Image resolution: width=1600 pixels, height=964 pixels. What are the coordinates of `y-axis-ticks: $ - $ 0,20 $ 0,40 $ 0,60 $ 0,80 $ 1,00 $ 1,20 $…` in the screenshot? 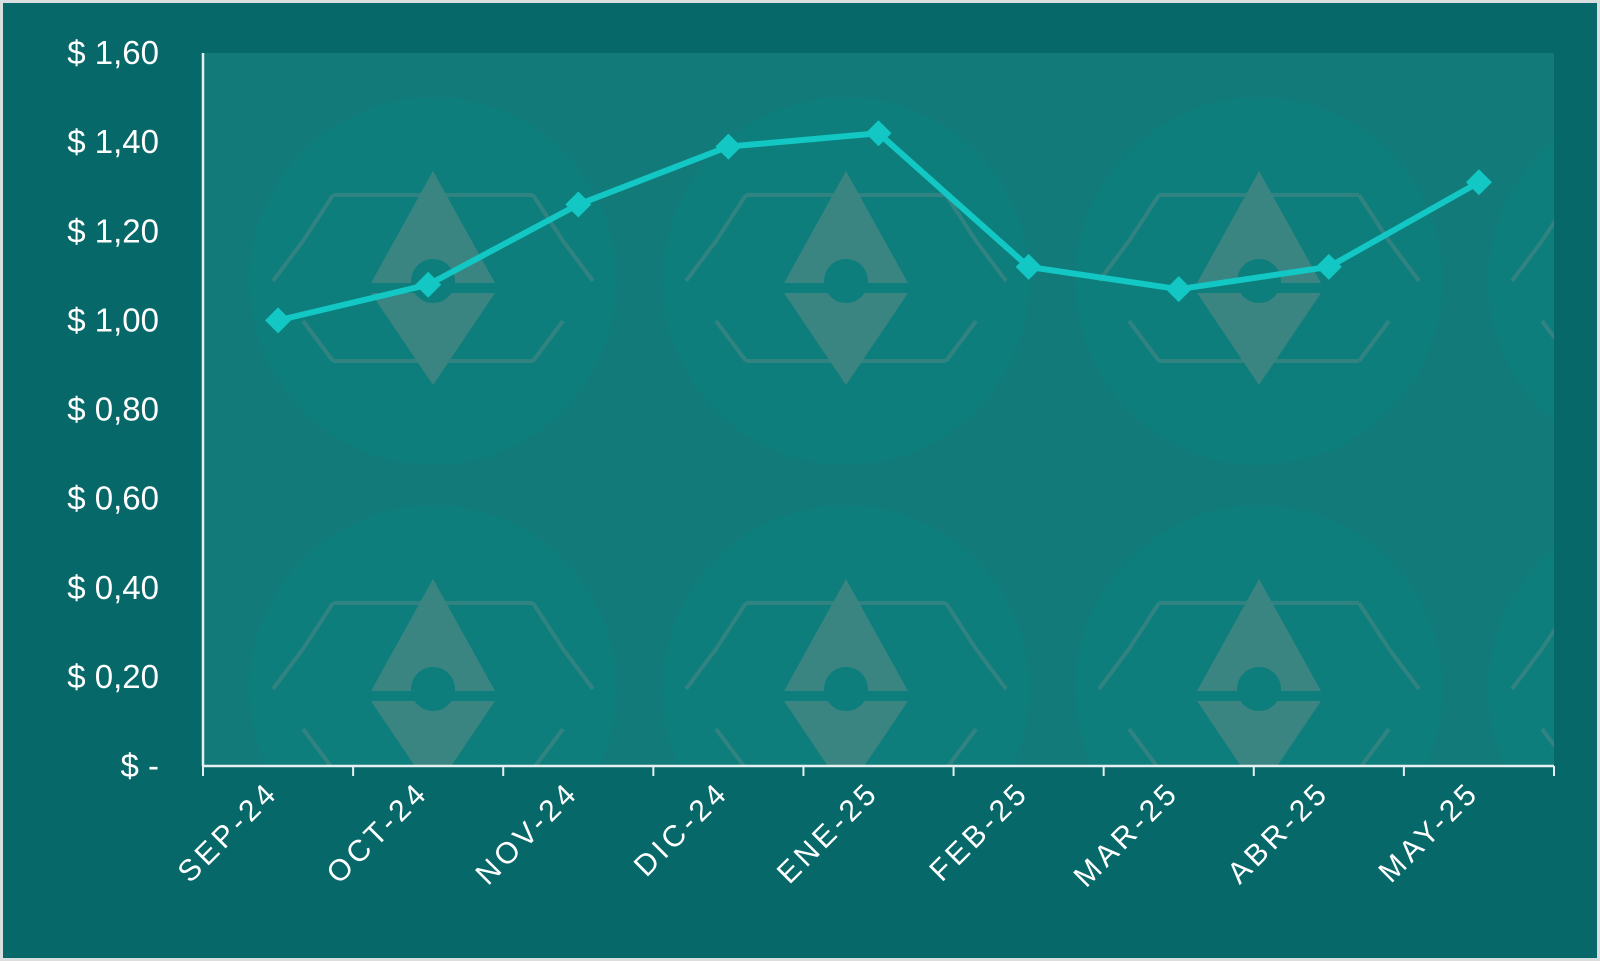 It's located at (113, 409).